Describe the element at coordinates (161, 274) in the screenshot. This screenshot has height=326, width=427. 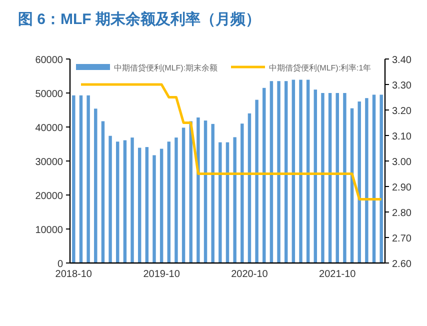
I see `x-tick-label: 2019-10` at that location.